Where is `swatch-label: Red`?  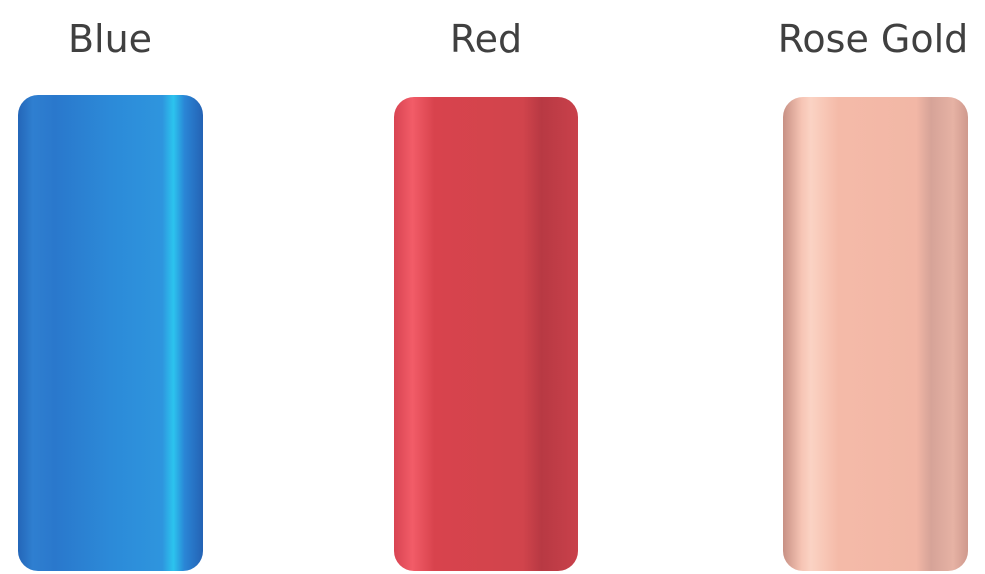
swatch-label: Red is located at coordinates (486, 39).